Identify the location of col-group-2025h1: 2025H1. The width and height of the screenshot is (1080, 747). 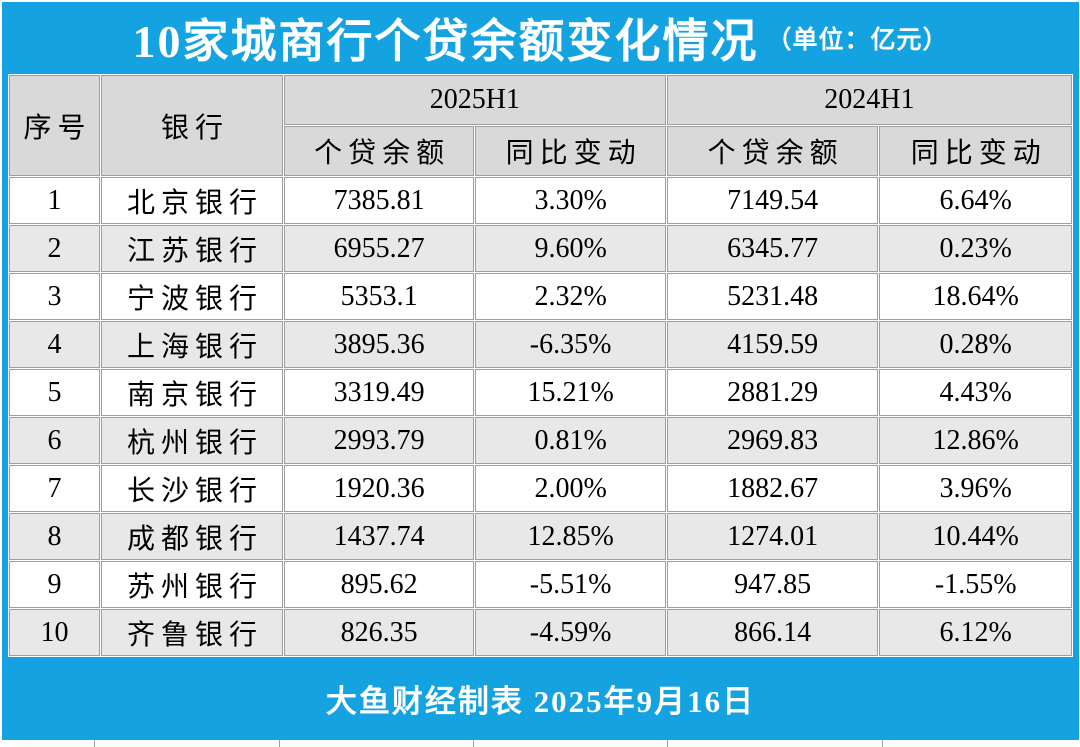
(474, 100).